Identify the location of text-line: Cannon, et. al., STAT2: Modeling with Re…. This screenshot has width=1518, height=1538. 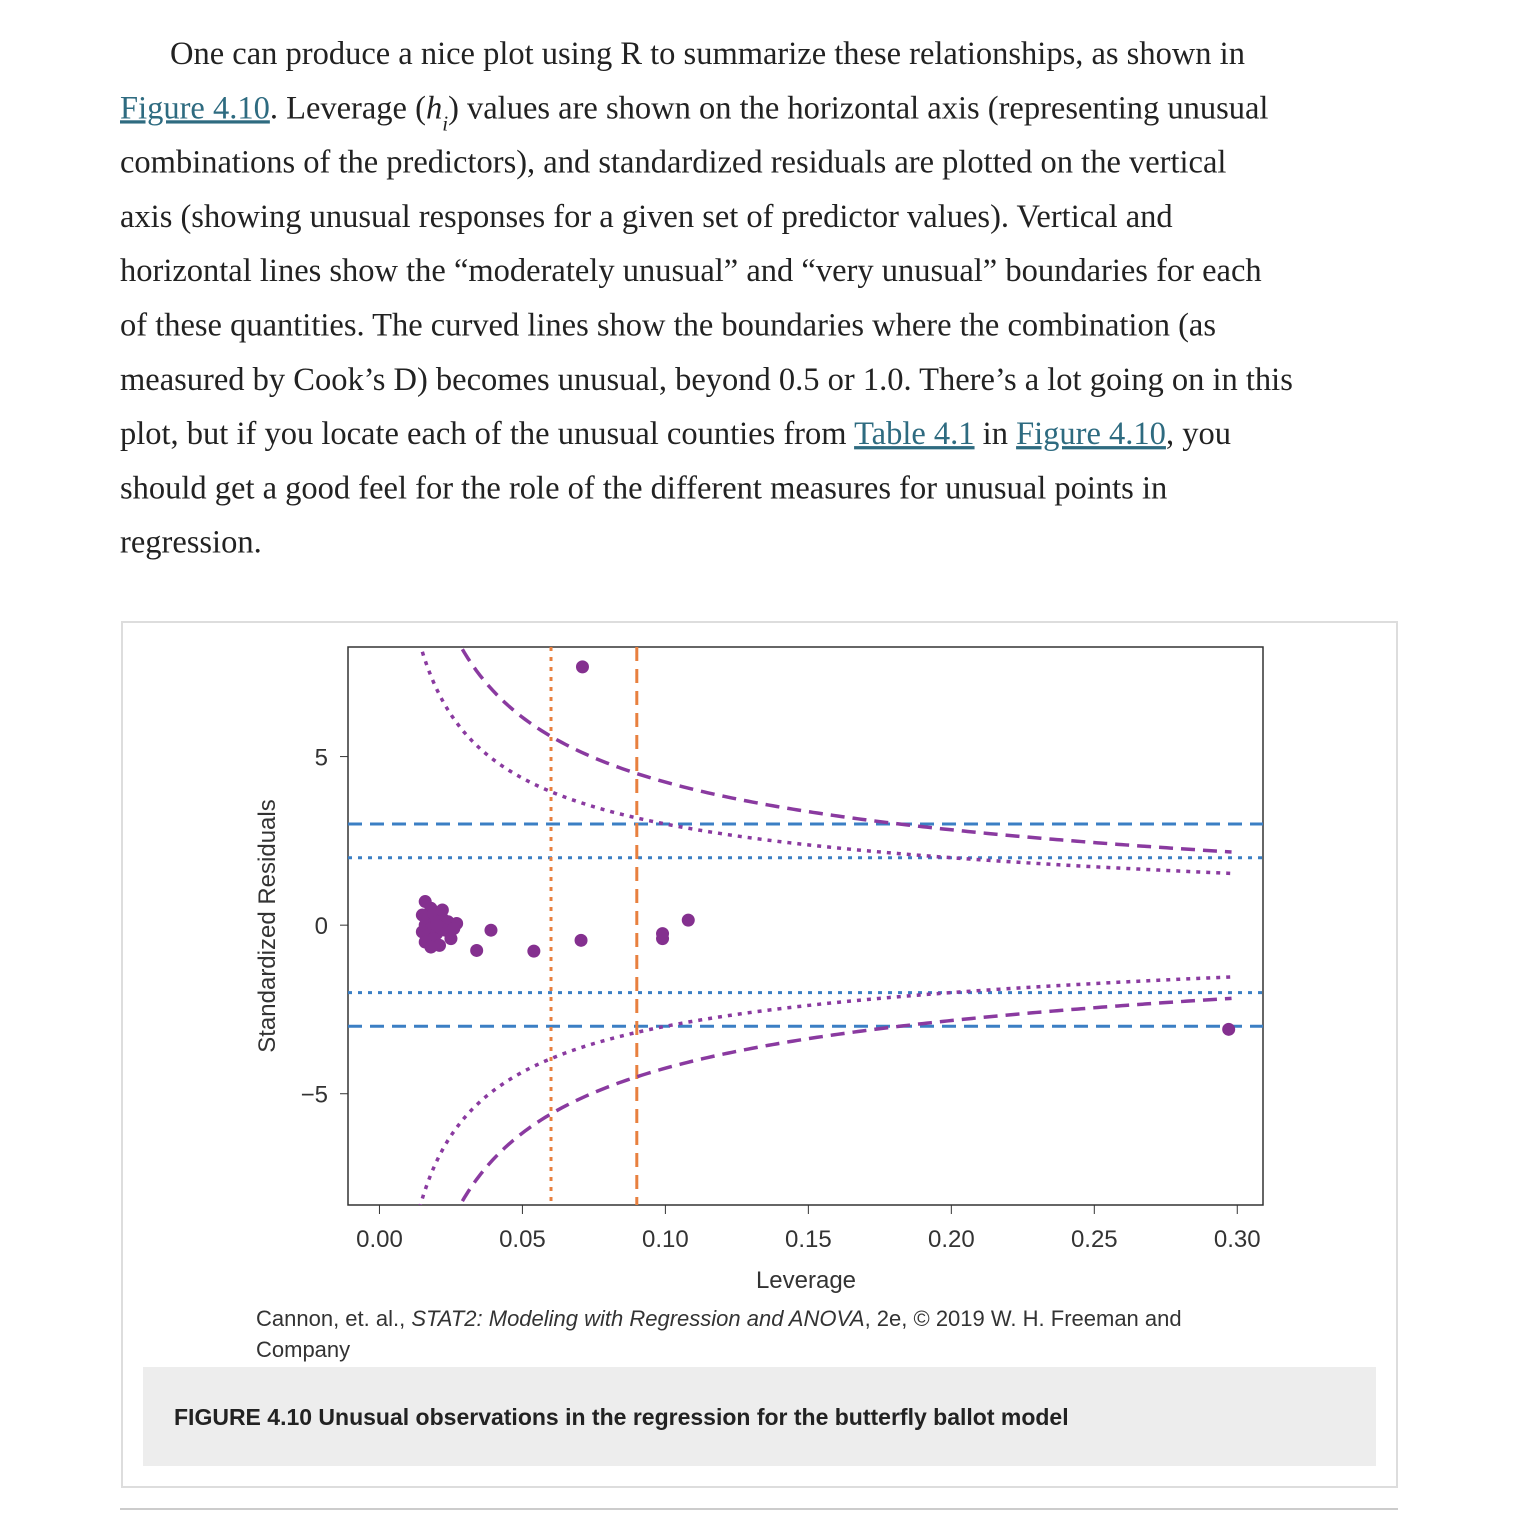
(719, 1318).